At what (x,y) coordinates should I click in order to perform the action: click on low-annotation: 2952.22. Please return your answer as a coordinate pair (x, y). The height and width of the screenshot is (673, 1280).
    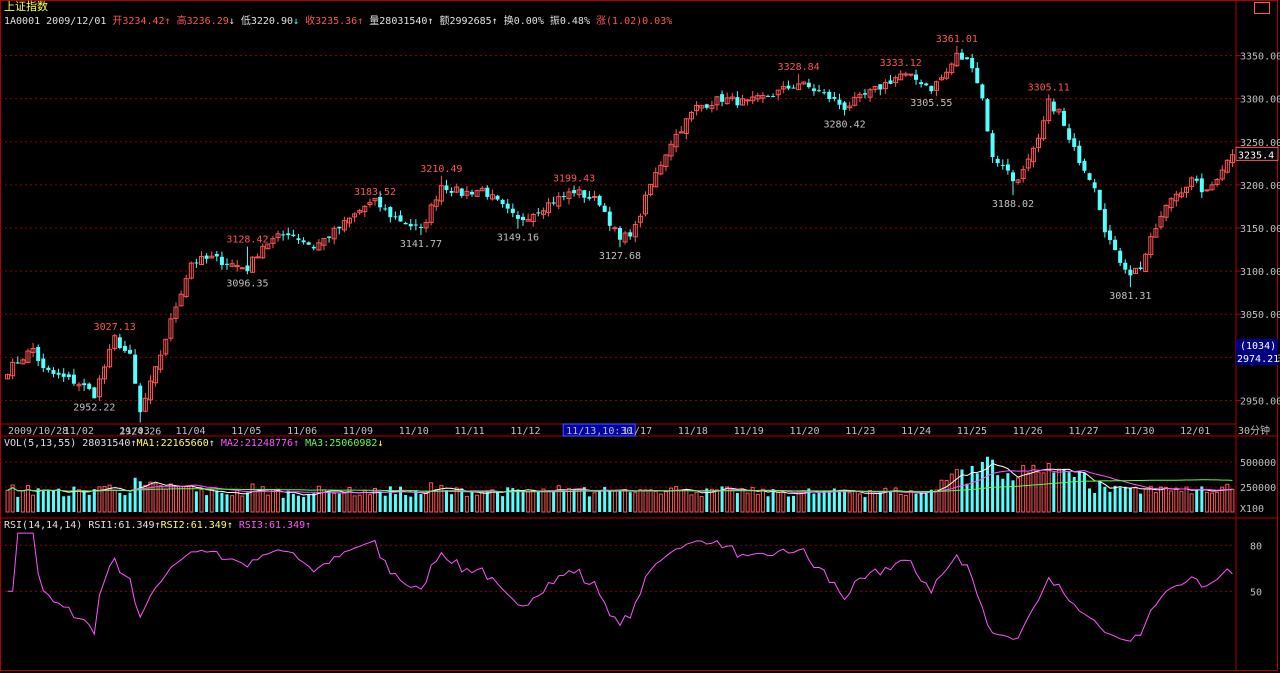
    Looking at the image, I should click on (94, 408).